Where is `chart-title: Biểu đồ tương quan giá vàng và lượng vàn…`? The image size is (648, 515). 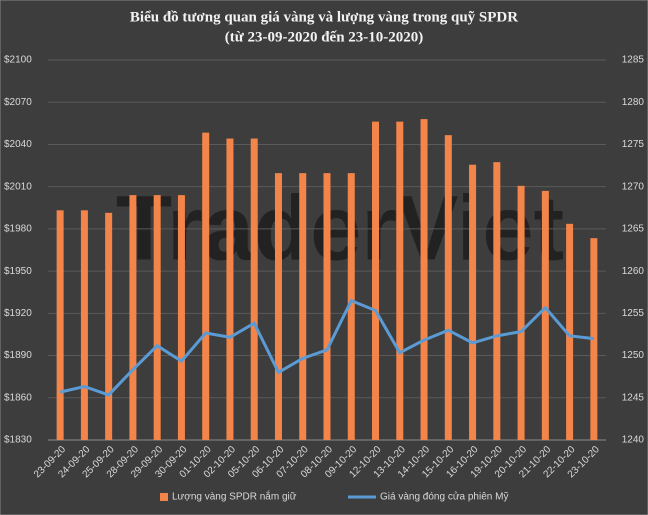 chart-title: Biểu đồ tương quan giá vàng và lượng vàn… is located at coordinates (324, 17).